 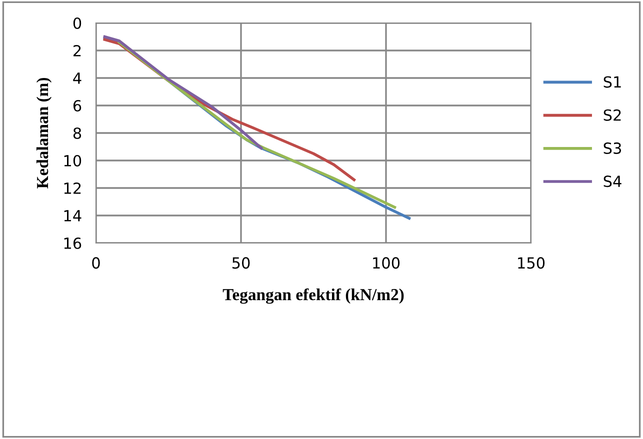 What do you see at coordinates (73, 160) in the screenshot?
I see `y-tick-label: 10` at bounding box center [73, 160].